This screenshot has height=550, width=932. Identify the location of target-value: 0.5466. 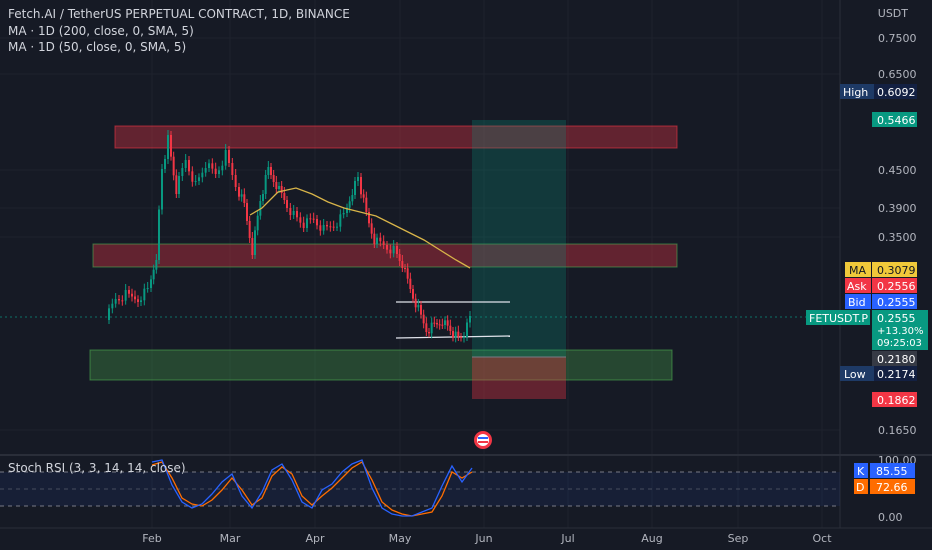
(896, 120).